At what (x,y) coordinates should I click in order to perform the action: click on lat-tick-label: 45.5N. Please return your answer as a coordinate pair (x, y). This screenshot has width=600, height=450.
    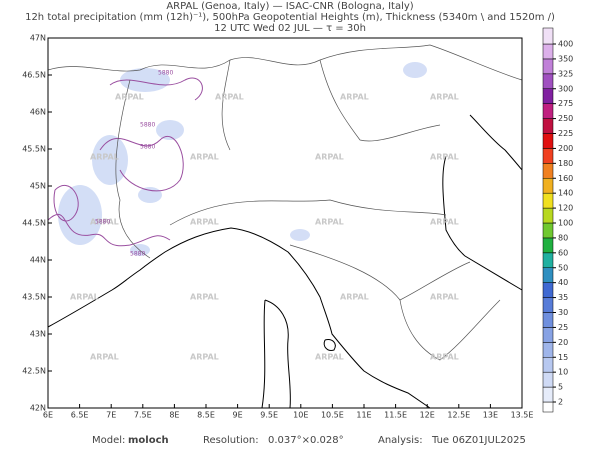
    Looking at the image, I should click on (34, 149).